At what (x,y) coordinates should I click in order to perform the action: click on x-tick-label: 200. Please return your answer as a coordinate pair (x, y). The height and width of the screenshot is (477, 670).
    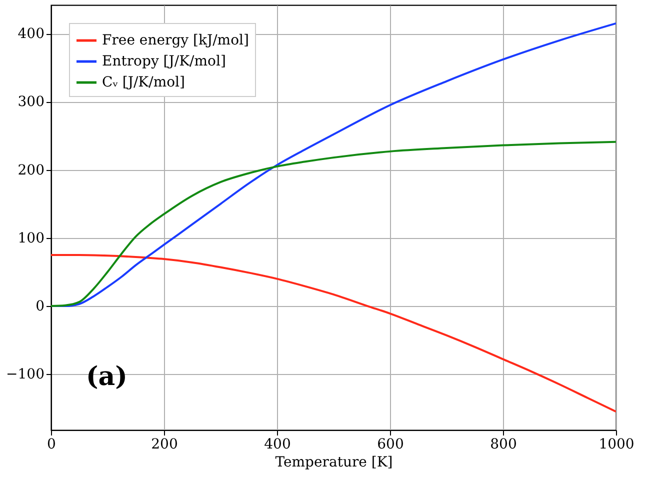
    Looking at the image, I should click on (164, 444).